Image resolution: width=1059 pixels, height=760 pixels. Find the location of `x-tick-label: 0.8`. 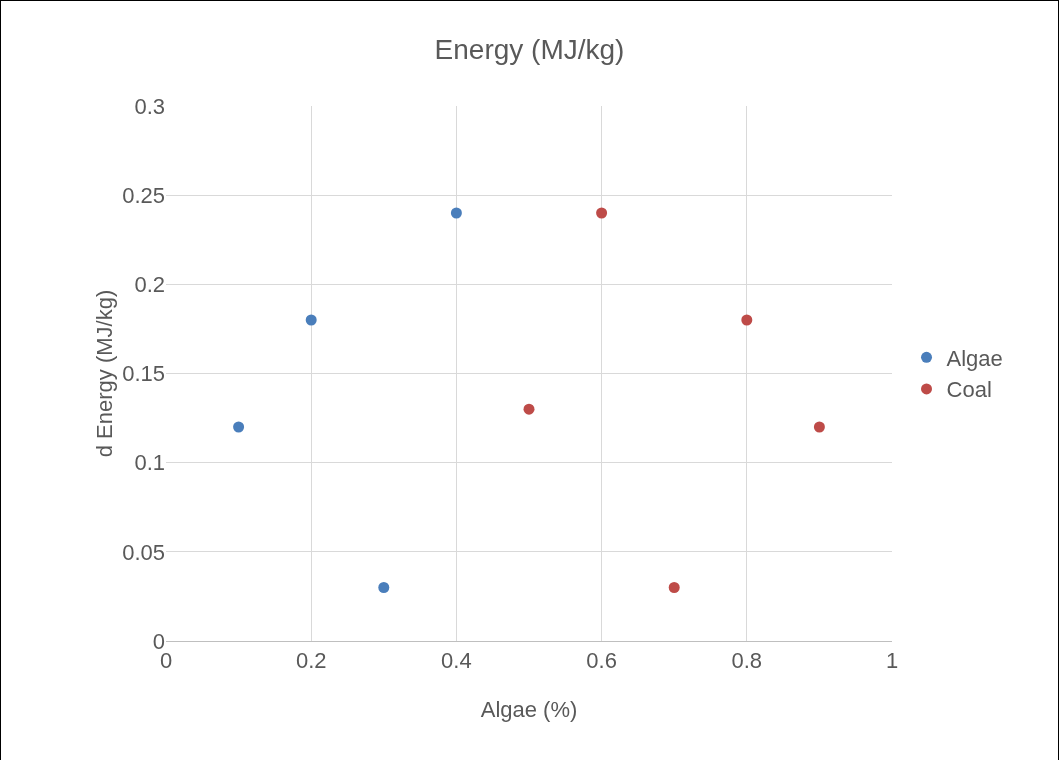

x-tick-label: 0.8 is located at coordinates (747, 661).